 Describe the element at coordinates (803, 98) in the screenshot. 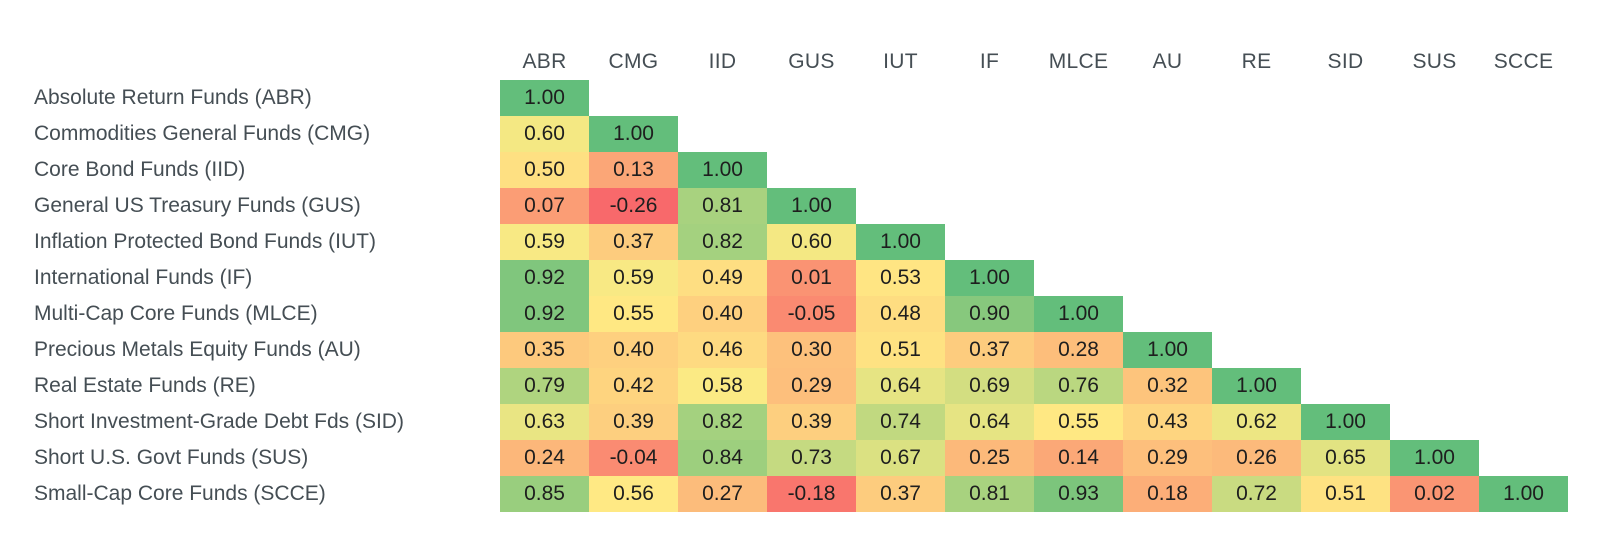

I see `matrix-row-abr: Absolute Return Funds (ABR) 1.00` at that location.